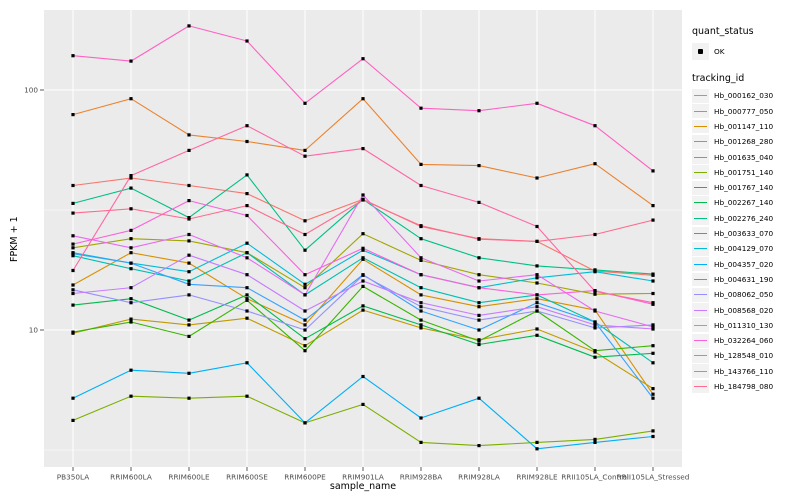  What do you see at coordinates (745, 51) in the screenshot?
I see `legend-item-quant-ok: OK` at bounding box center [745, 51].